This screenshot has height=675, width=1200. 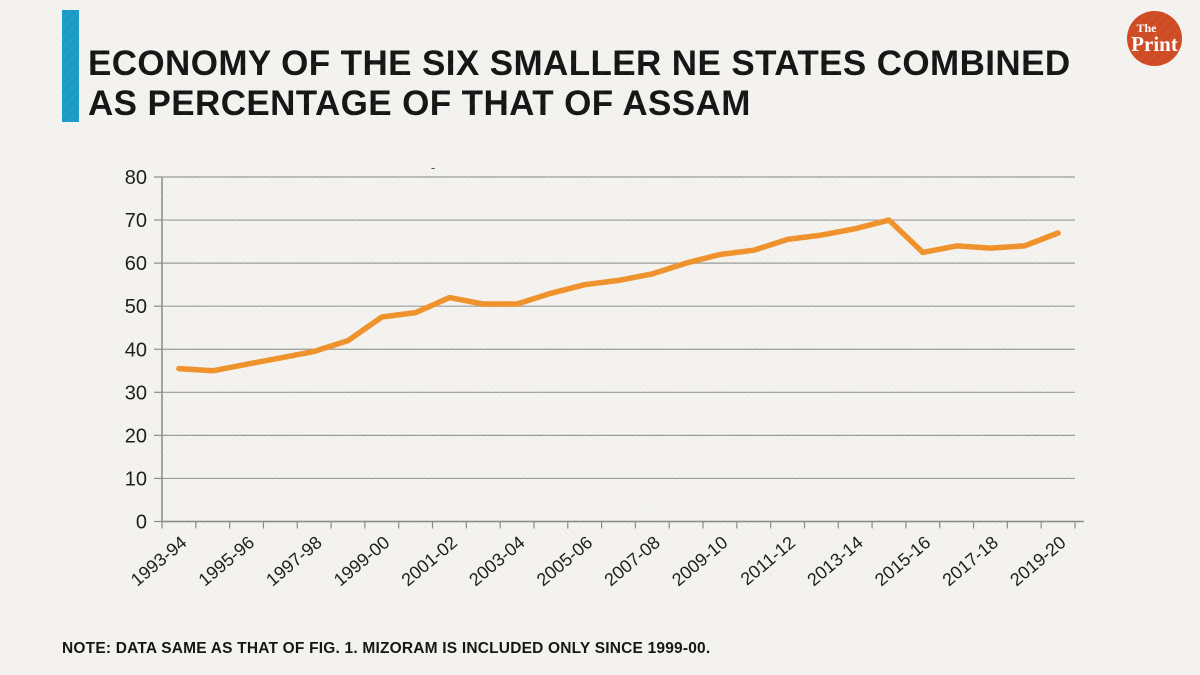 What do you see at coordinates (293, 561) in the screenshot?
I see `x-axis-label: 1997-98` at bounding box center [293, 561].